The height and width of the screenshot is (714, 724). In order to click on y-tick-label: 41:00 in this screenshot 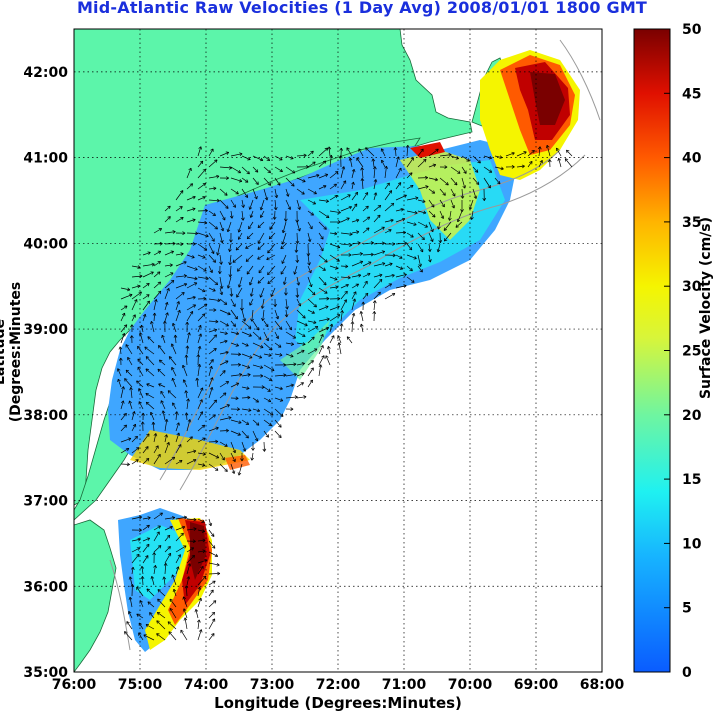, I will do `click(45, 159)`.